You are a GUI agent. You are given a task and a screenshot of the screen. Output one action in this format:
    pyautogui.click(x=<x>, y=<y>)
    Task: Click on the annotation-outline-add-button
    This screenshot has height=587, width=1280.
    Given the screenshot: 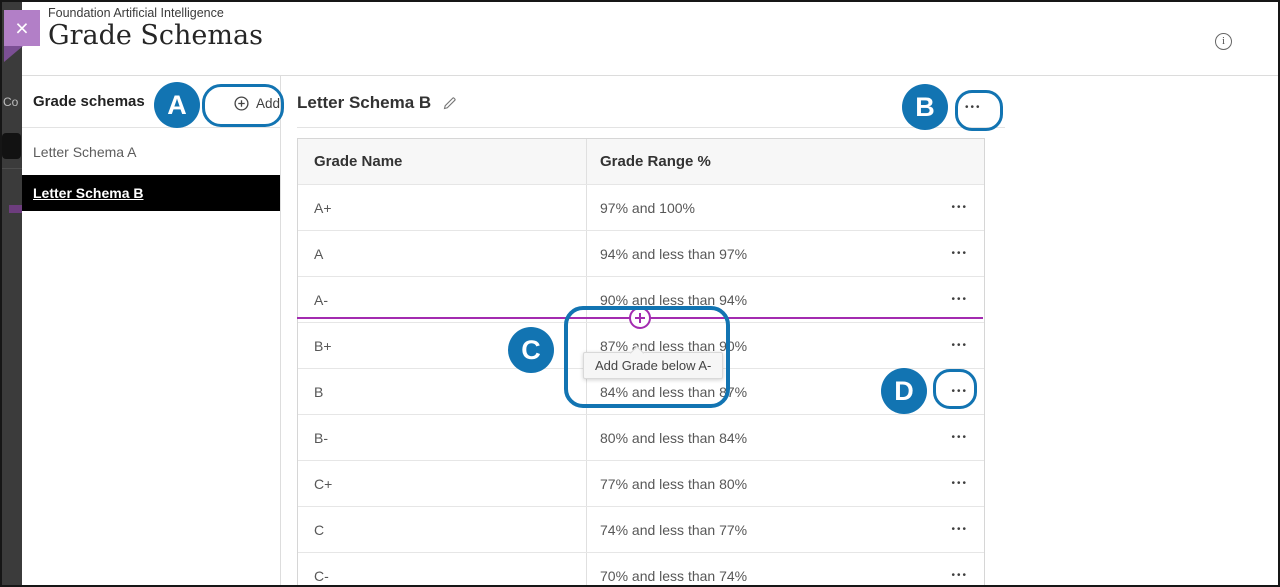 What is the action you would take?
    pyautogui.click(x=243, y=105)
    